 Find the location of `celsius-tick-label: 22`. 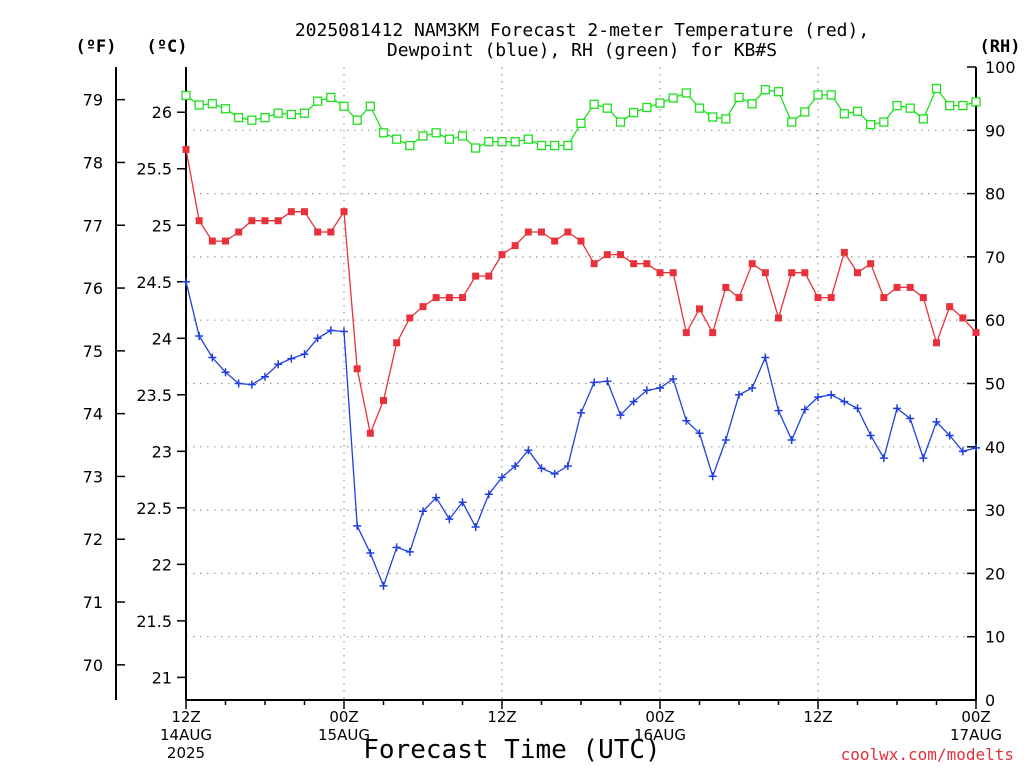

celsius-tick-label: 22 is located at coordinates (162, 564).